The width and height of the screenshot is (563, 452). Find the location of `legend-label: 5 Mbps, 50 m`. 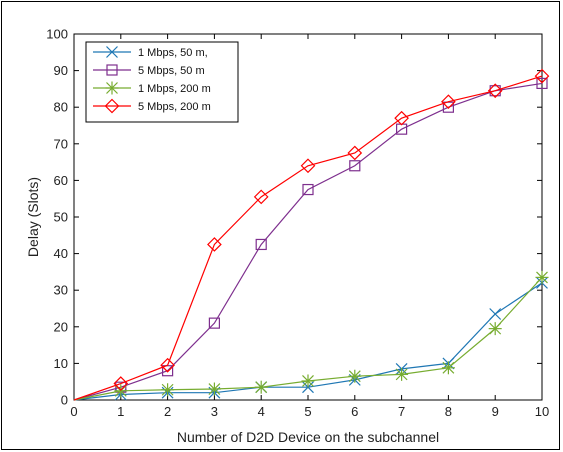

legend-label: 5 Mbps, 50 m is located at coordinates (171, 71).